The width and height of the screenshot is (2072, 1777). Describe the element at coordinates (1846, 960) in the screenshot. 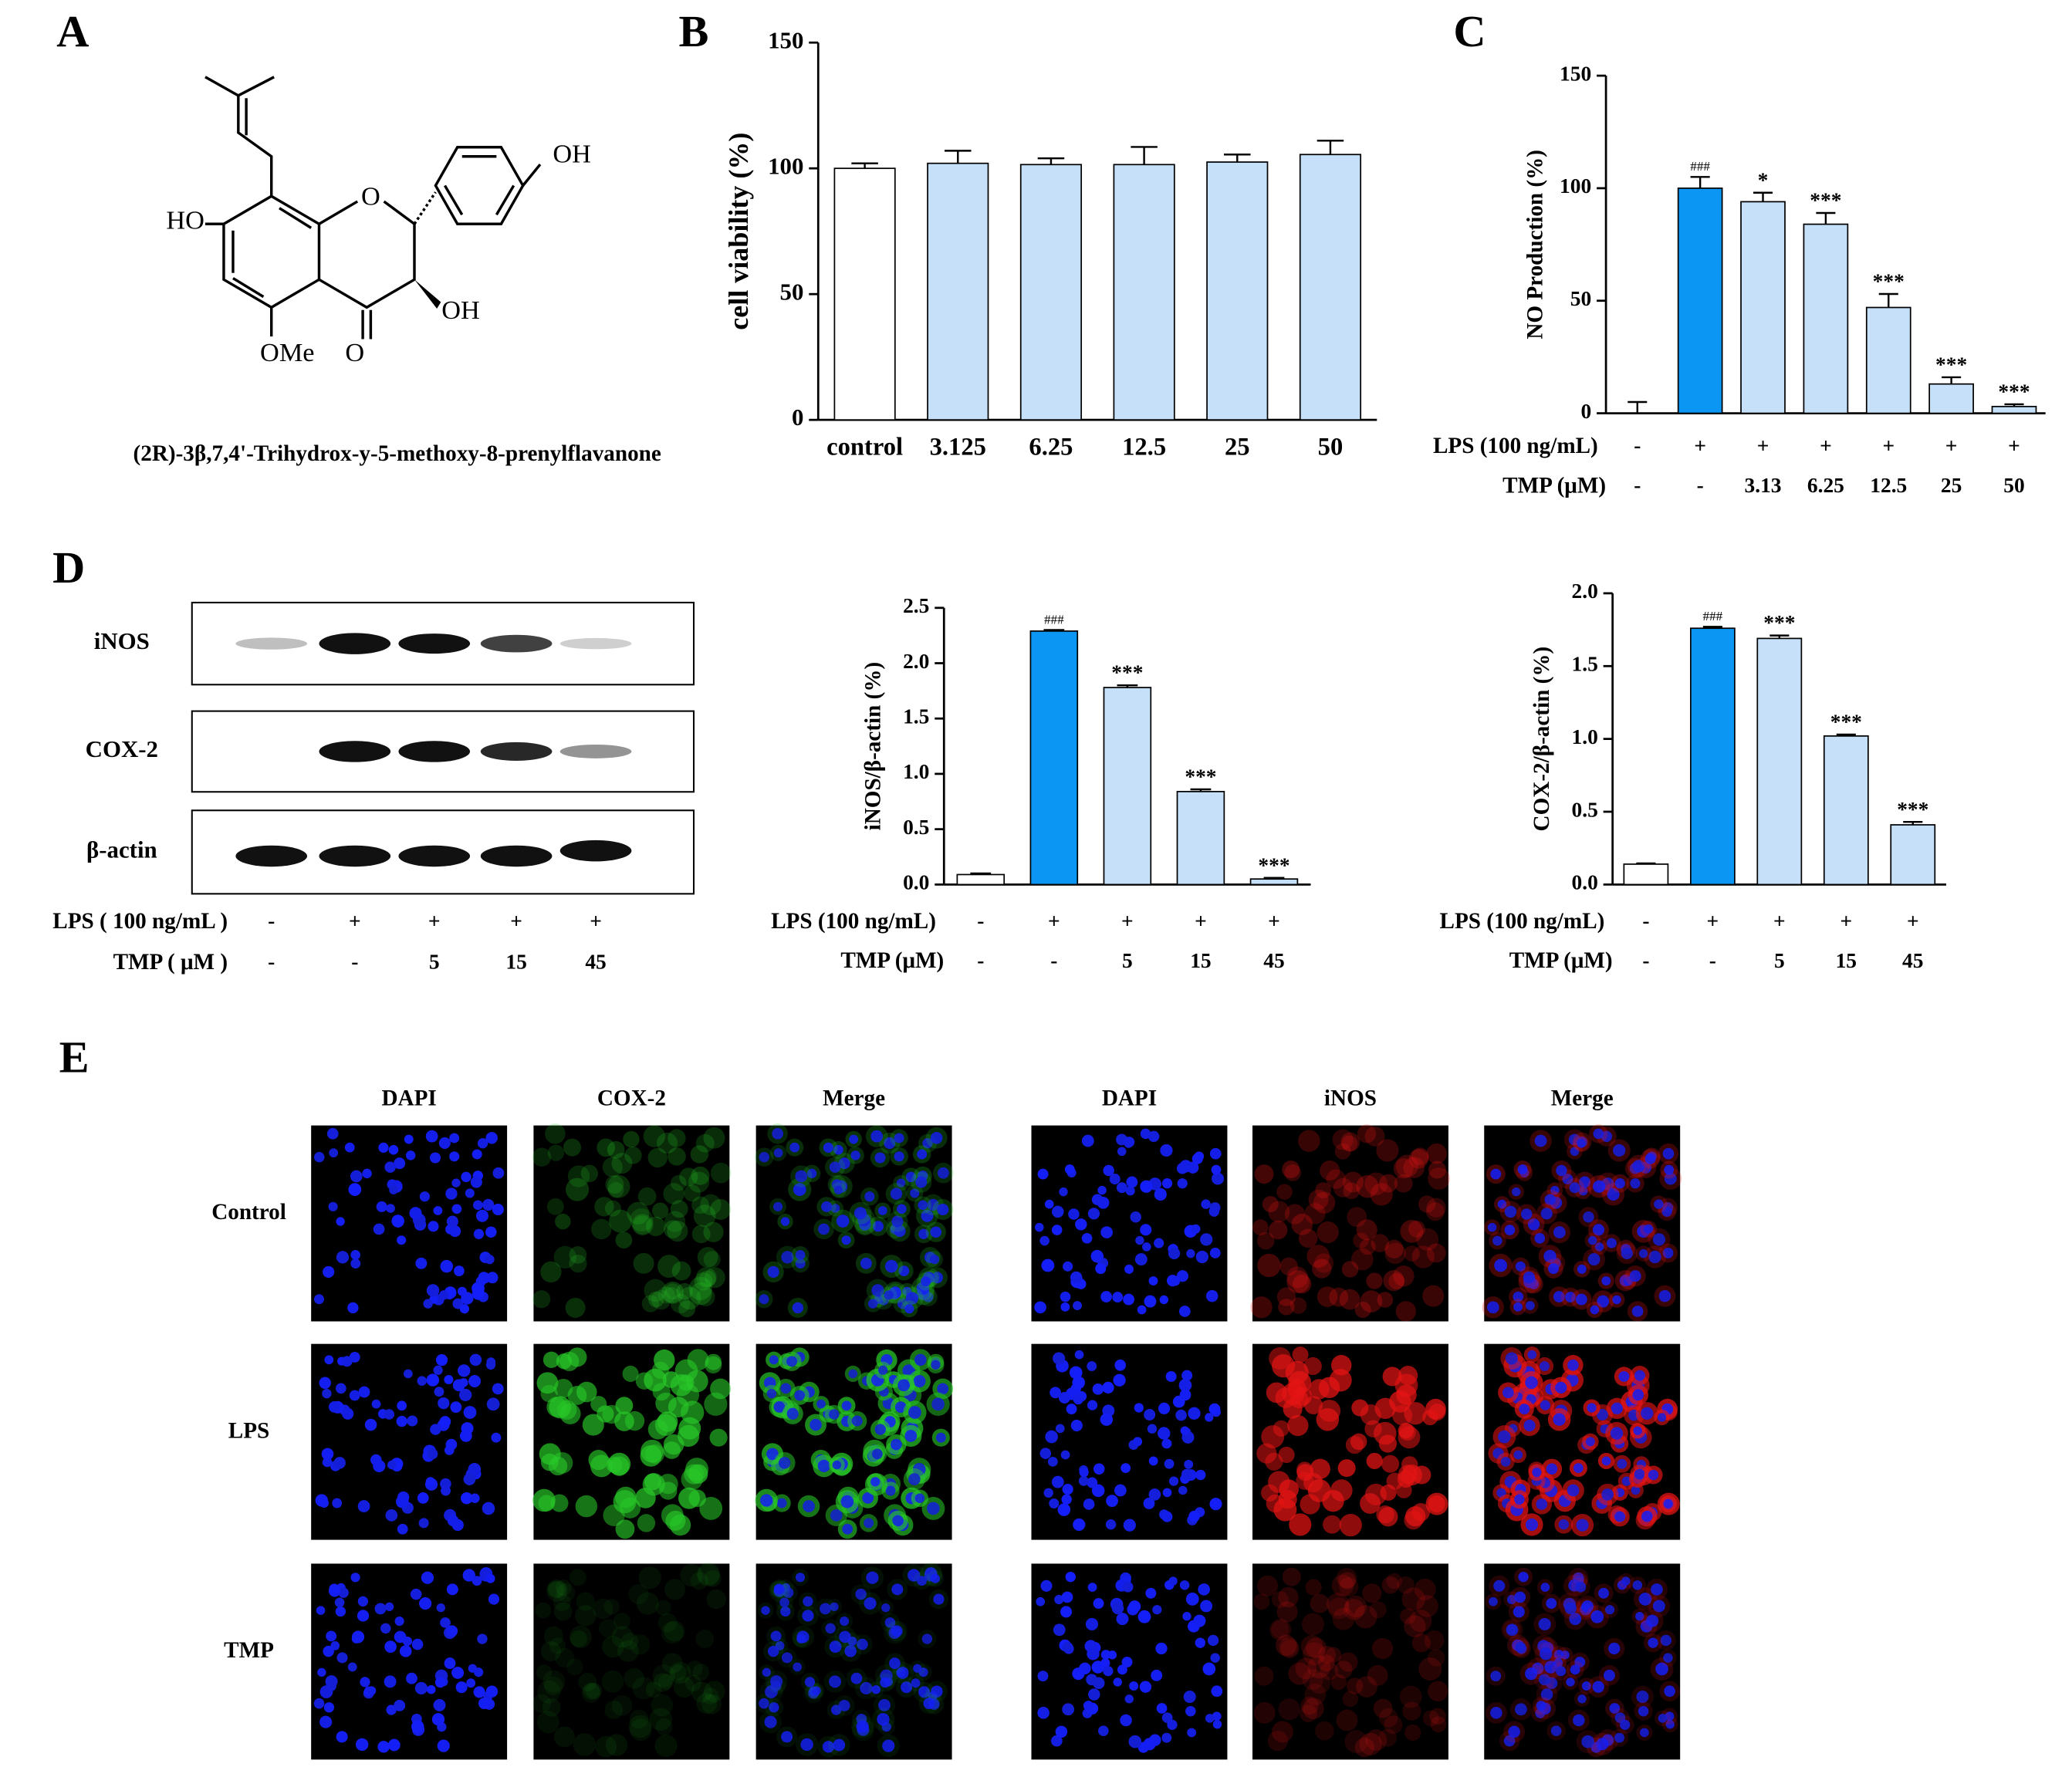

I see `condition-value: 15` at that location.